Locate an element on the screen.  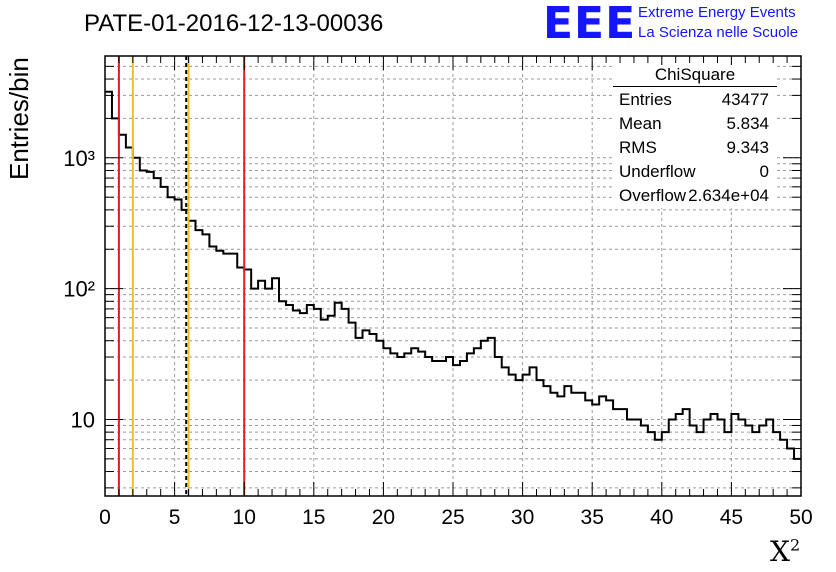
stats-key: RMS is located at coordinates (638, 147).